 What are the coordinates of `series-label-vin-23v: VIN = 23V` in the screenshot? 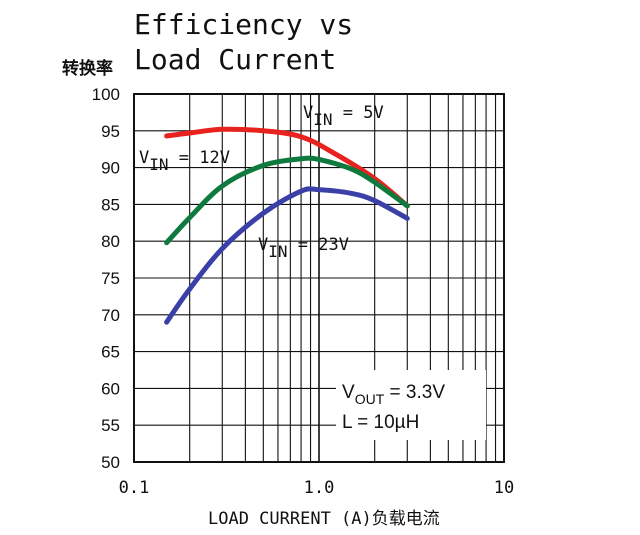 It's located at (303, 248).